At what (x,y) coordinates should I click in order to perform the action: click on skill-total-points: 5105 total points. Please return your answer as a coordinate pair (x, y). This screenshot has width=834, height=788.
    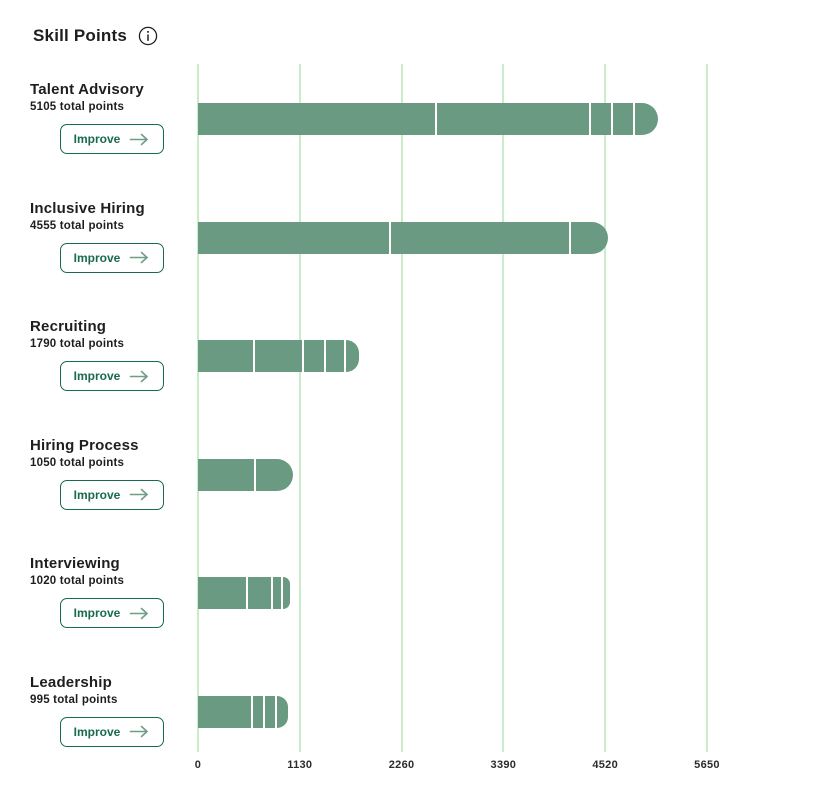
    Looking at the image, I should click on (77, 107).